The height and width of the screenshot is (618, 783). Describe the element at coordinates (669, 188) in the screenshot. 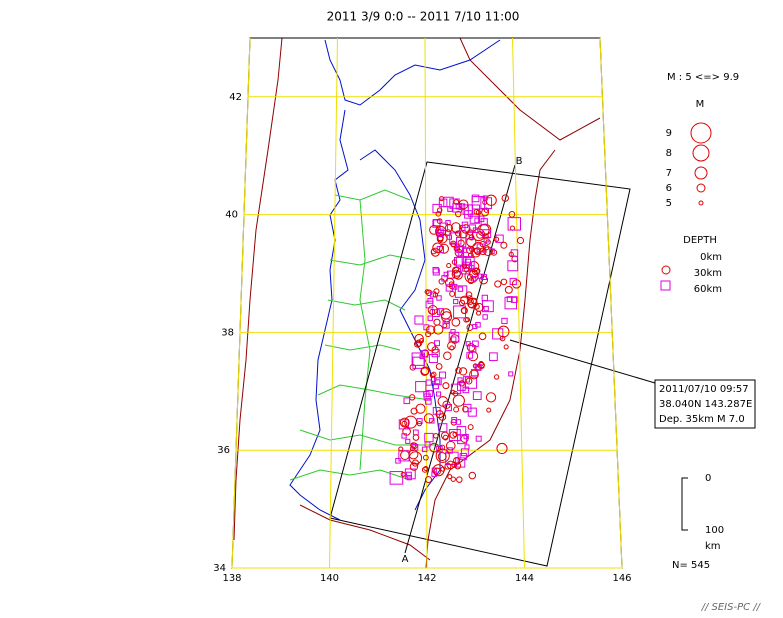

I see `legend-magnitude: 6` at that location.